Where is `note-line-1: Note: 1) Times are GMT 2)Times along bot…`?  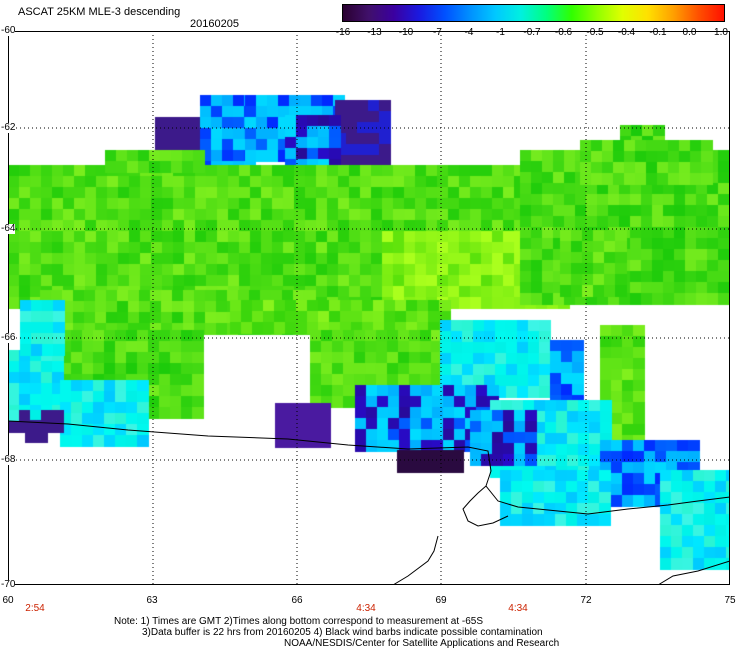 note-line-1: Note: 1) Times are GMT 2)Times along bot… is located at coordinates (299, 621).